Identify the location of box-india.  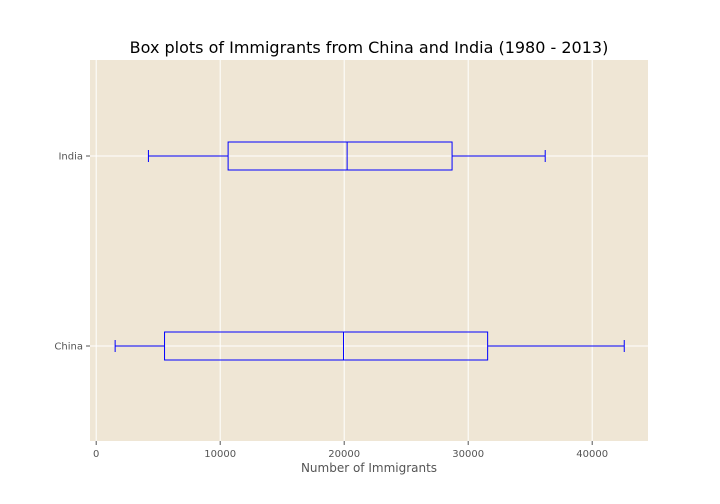
(346, 156).